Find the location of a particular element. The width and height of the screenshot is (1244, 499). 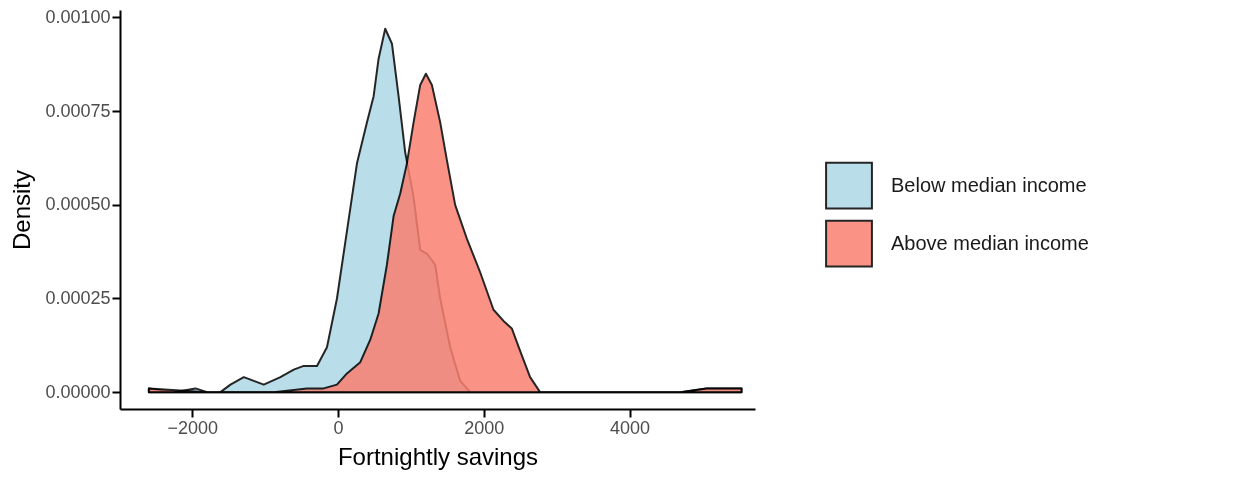

y-tick-label: 0.00100 is located at coordinates (78, 16).